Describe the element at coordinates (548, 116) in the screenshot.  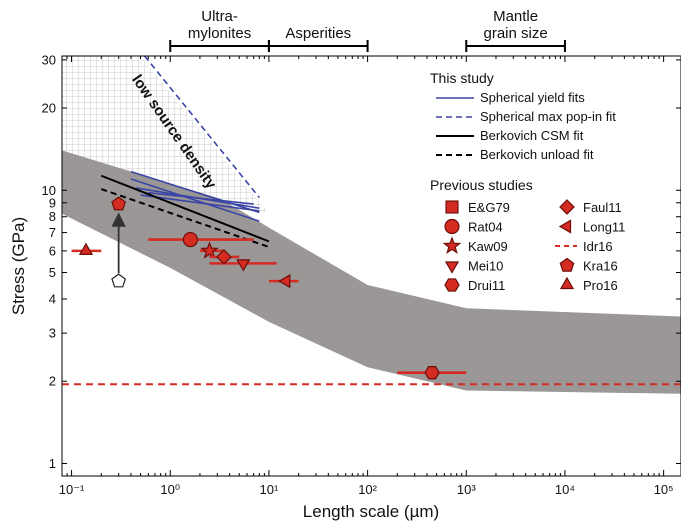
I see `legend-label: Spherical max pop-in fit` at that location.